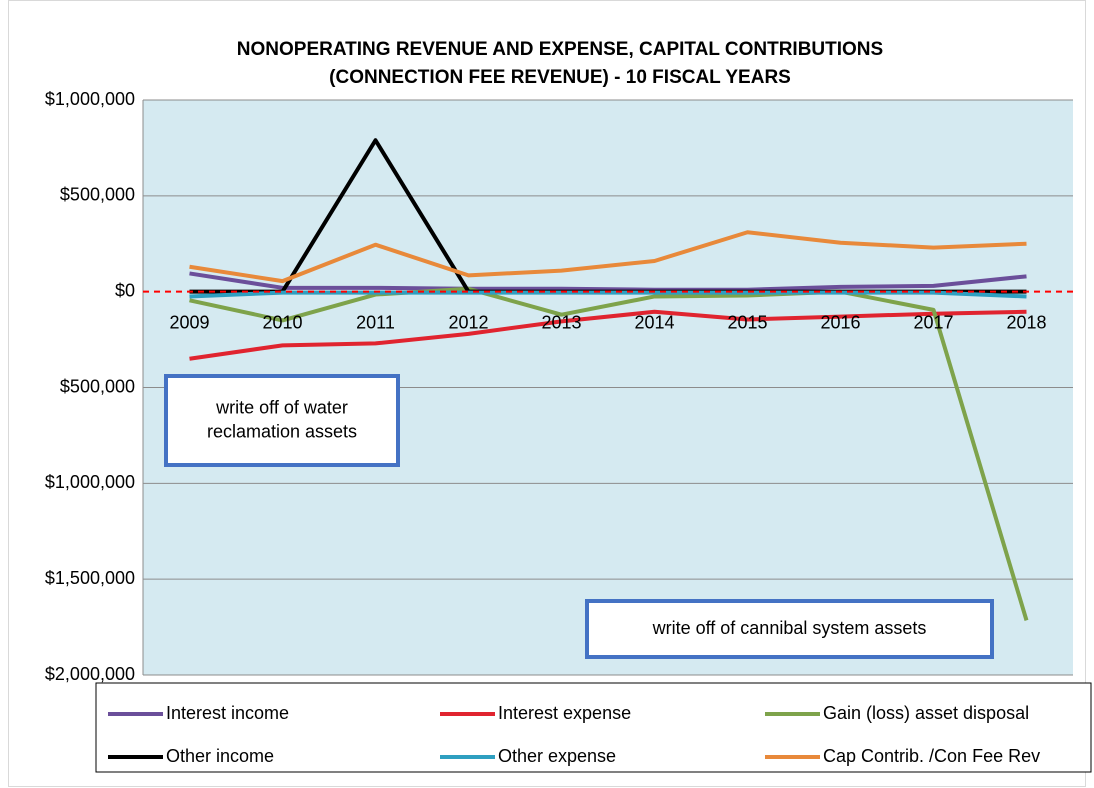 This screenshot has width=1094, height=788. What do you see at coordinates (468, 322) in the screenshot?
I see `x-tick-label: 2012` at bounding box center [468, 322].